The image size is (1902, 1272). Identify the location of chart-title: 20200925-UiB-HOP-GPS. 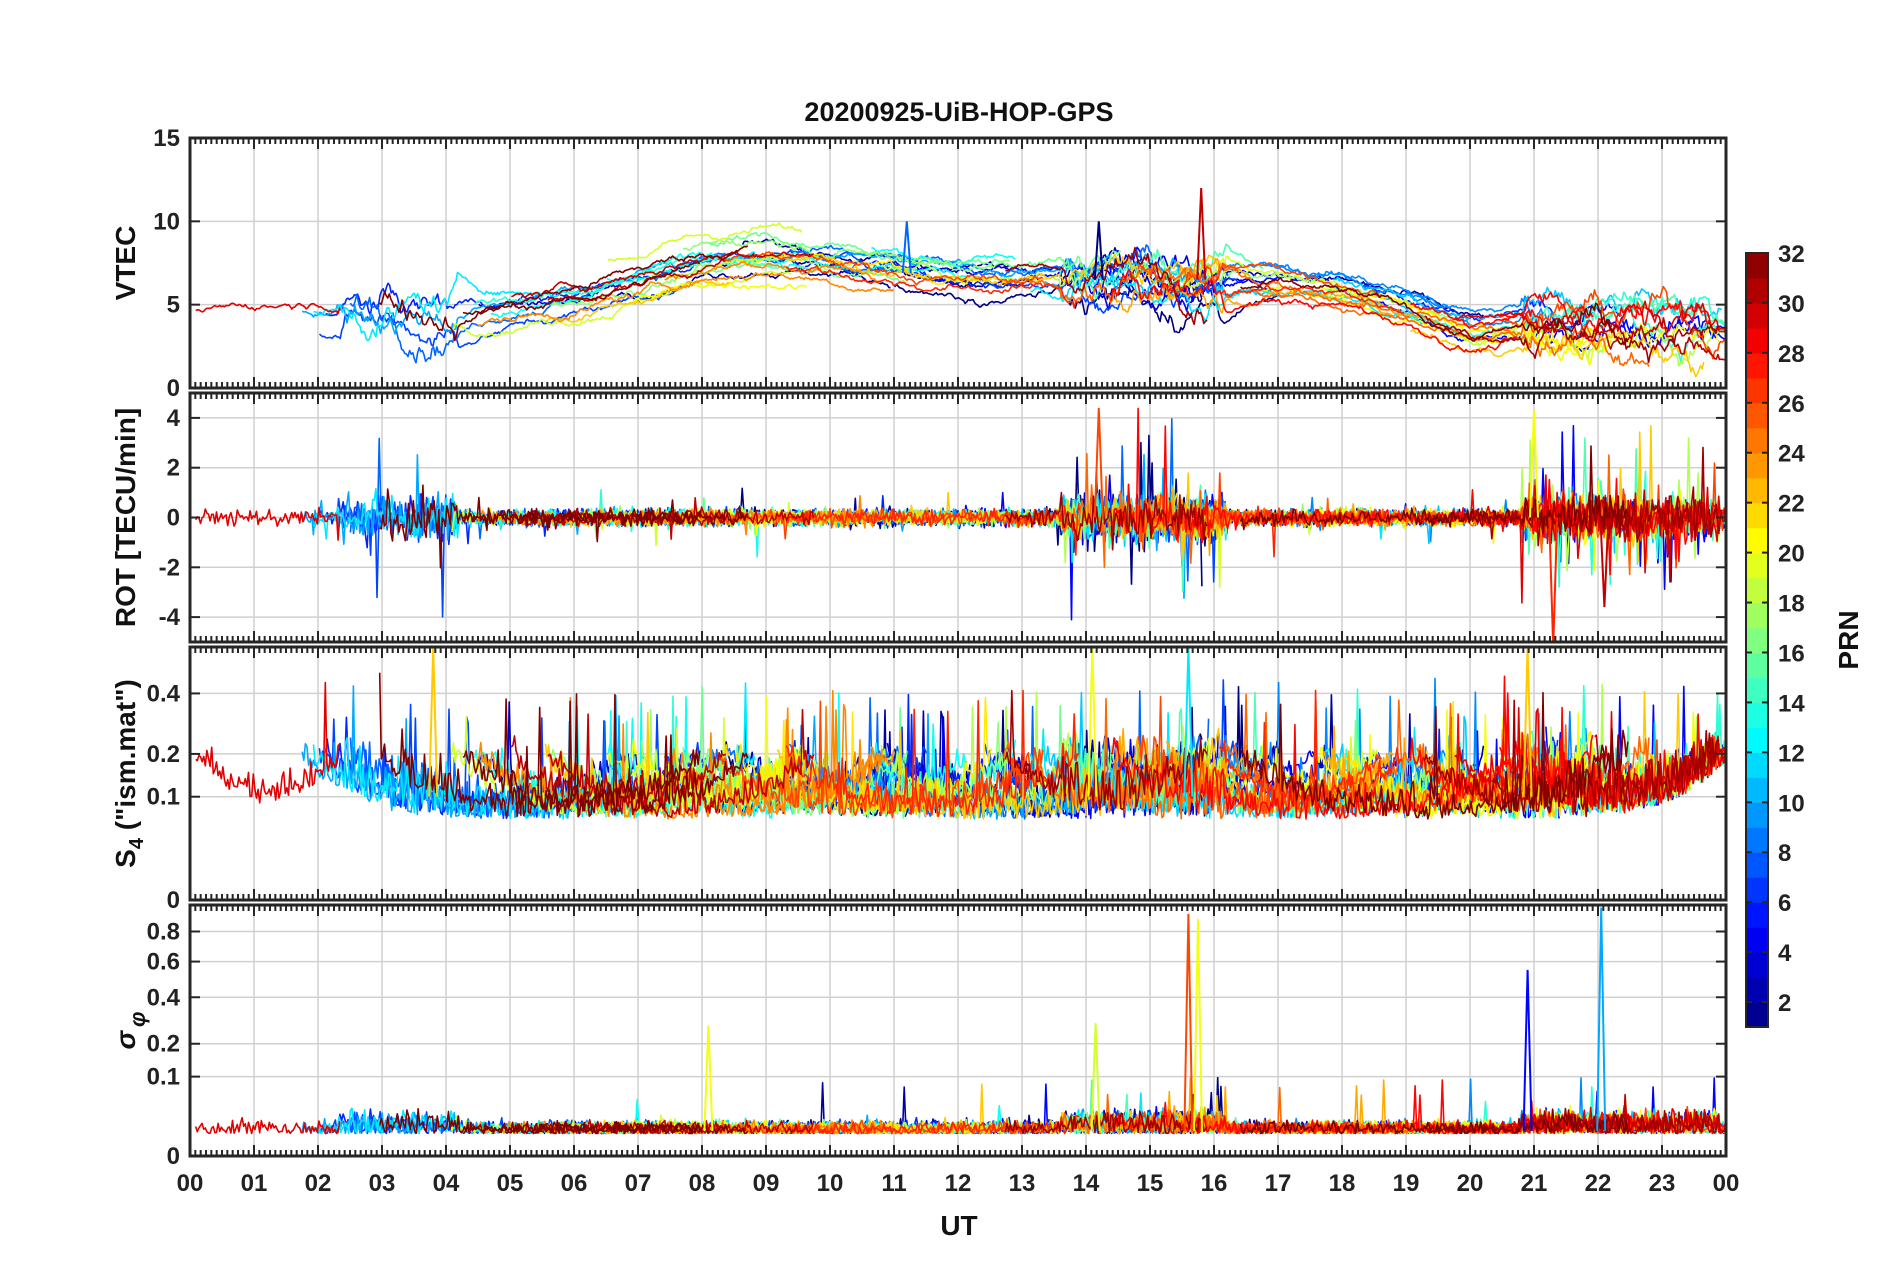
(958, 112).